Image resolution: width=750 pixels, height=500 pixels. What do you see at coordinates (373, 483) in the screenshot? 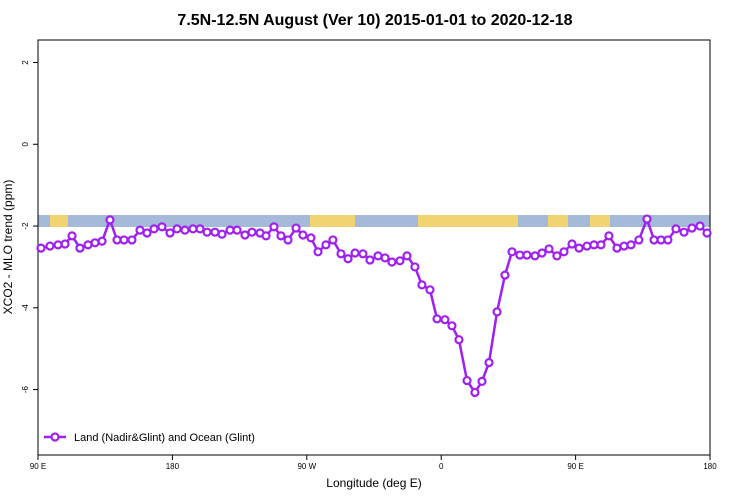
I see `x-axis-label: Longitude (deg E)` at bounding box center [373, 483].